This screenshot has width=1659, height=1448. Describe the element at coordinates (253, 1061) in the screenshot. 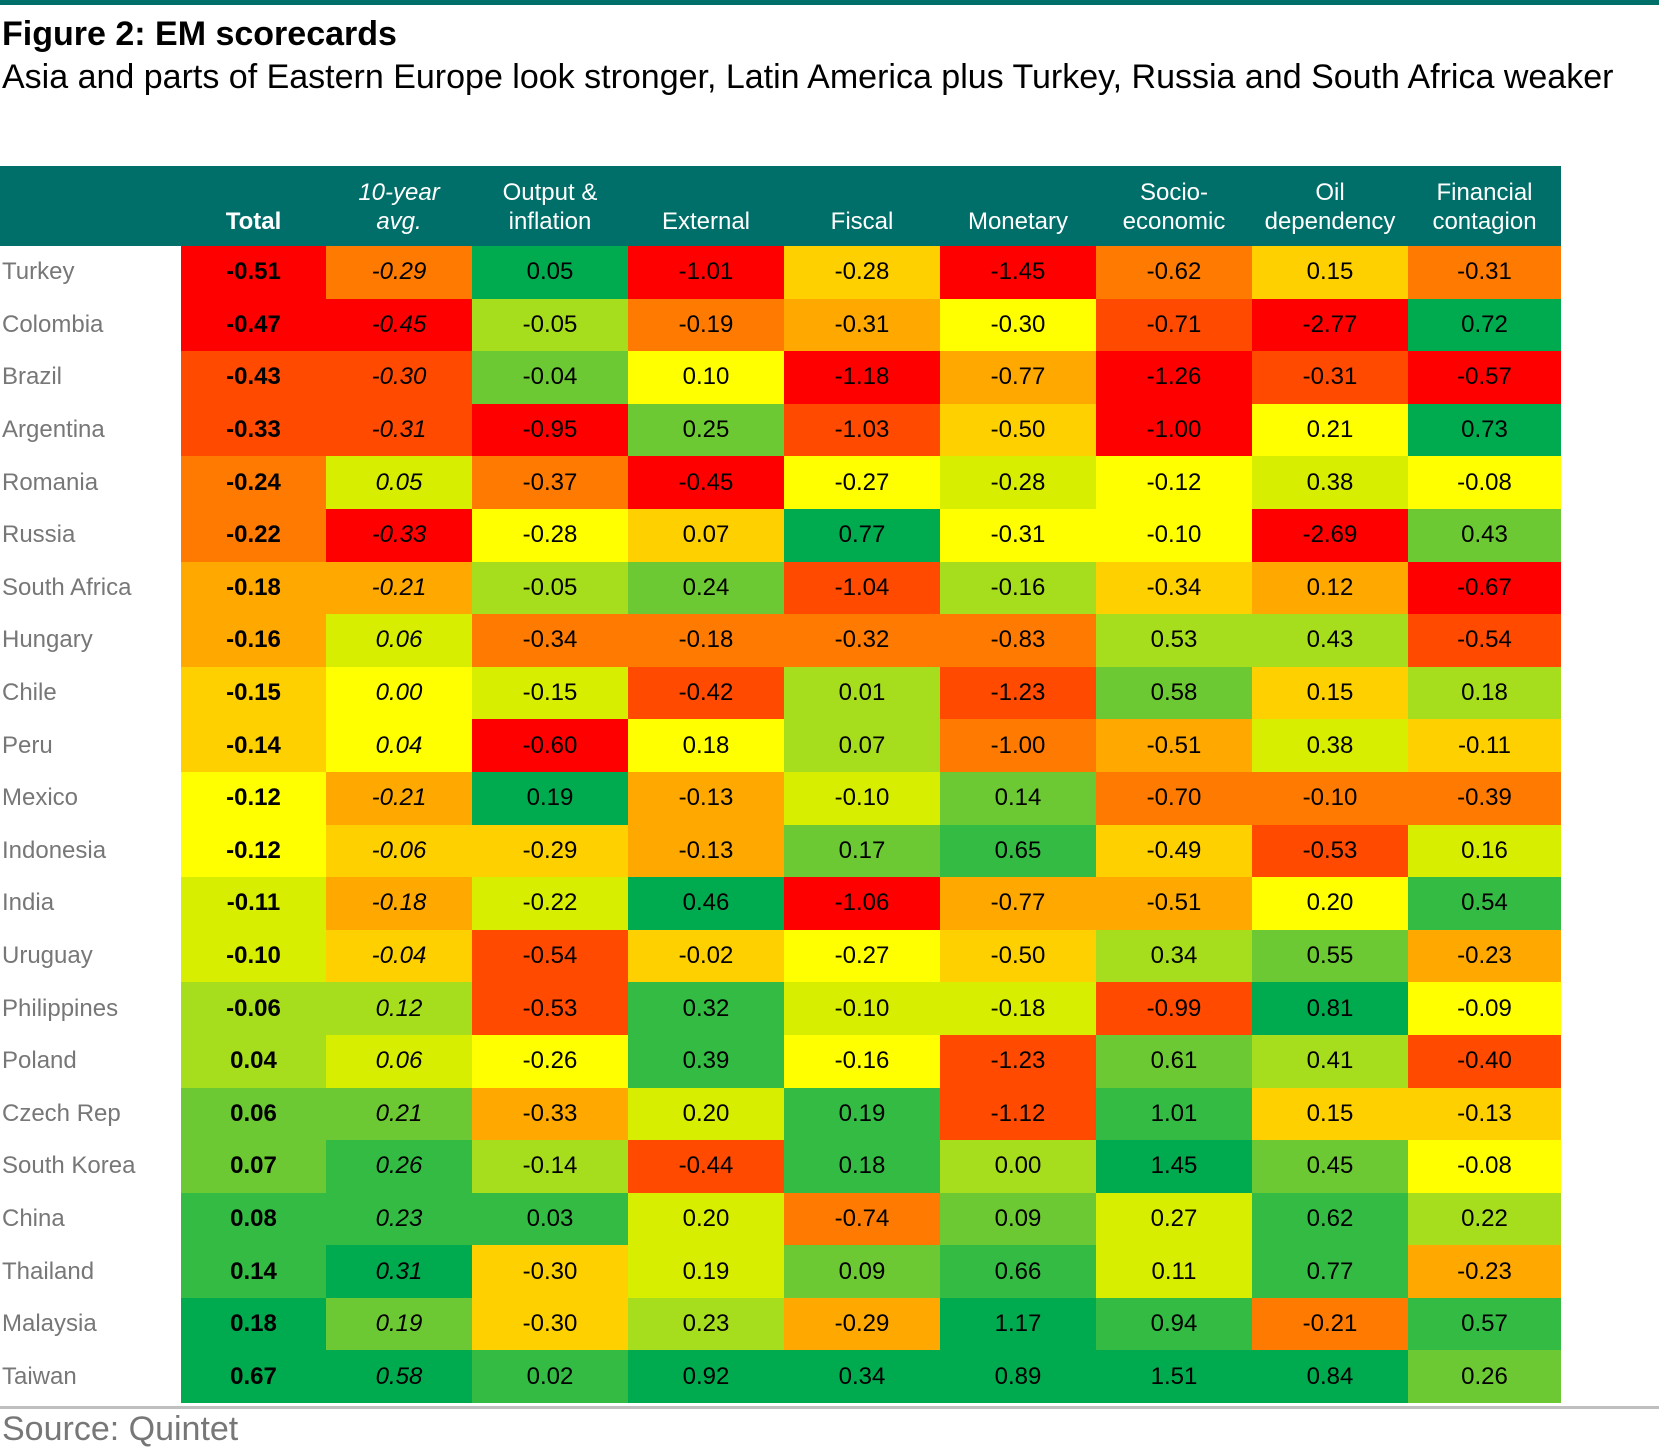

I see `heatmap-cell-total: 0.04` at that location.